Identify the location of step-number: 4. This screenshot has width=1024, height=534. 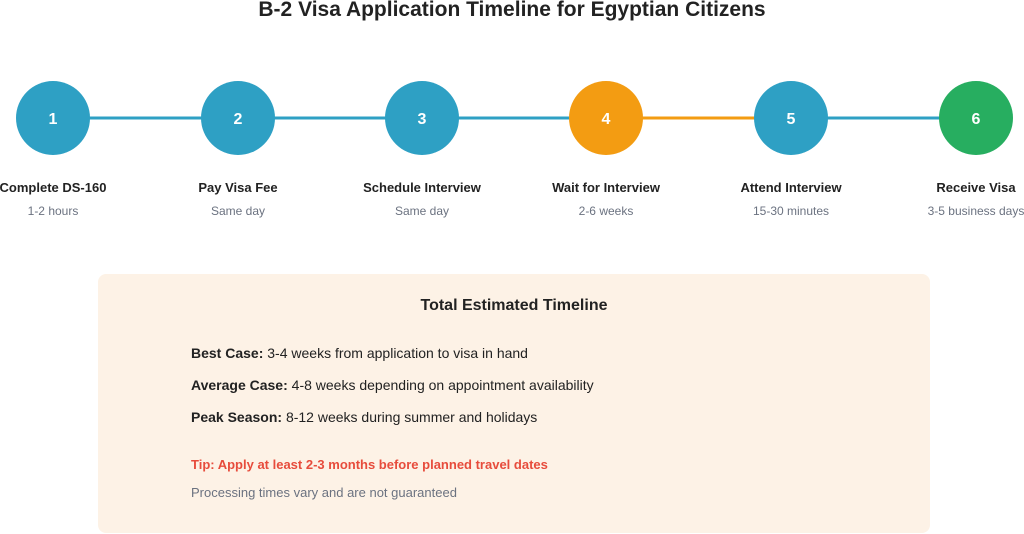
(606, 119).